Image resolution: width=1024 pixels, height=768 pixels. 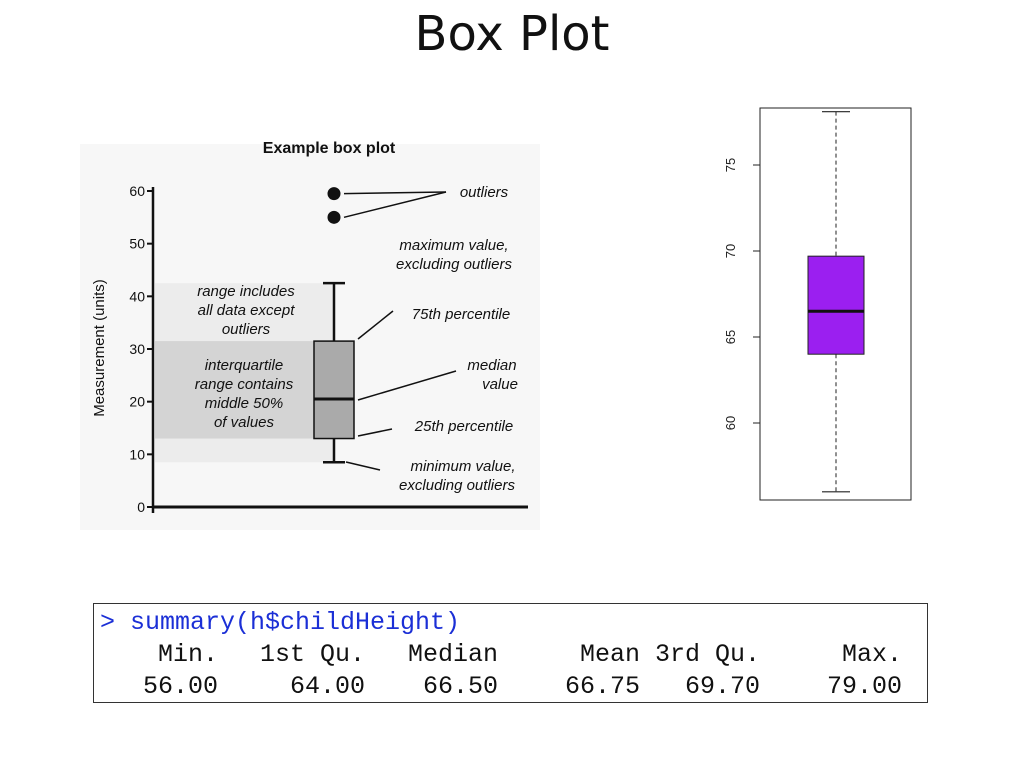 I want to click on slide-title: Box Plot, so click(x=512, y=34).